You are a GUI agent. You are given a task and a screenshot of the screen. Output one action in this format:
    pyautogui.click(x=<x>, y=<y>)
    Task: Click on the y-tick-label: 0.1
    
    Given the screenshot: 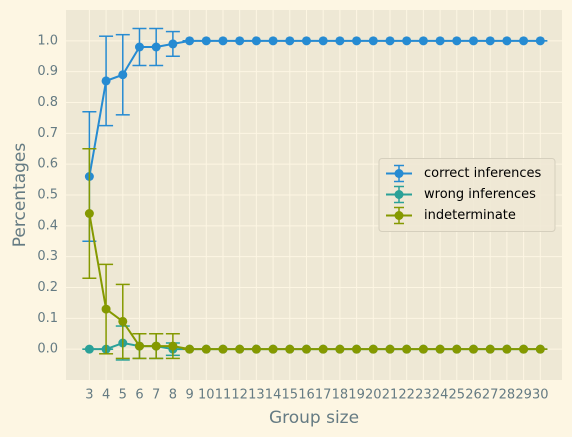 What is the action you would take?
    pyautogui.click(x=47, y=318)
    